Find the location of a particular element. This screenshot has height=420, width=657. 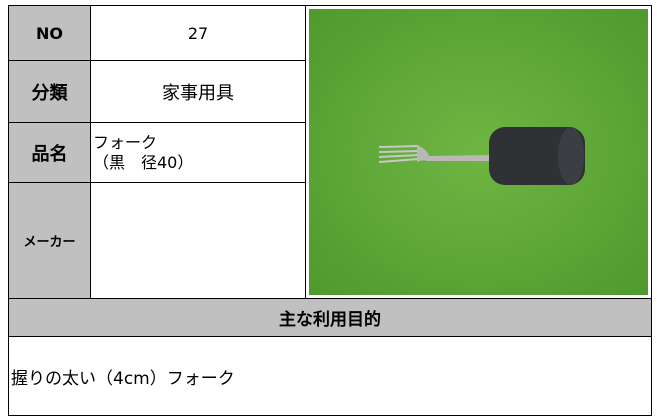

label-cell: 分類 is located at coordinates (49, 91).